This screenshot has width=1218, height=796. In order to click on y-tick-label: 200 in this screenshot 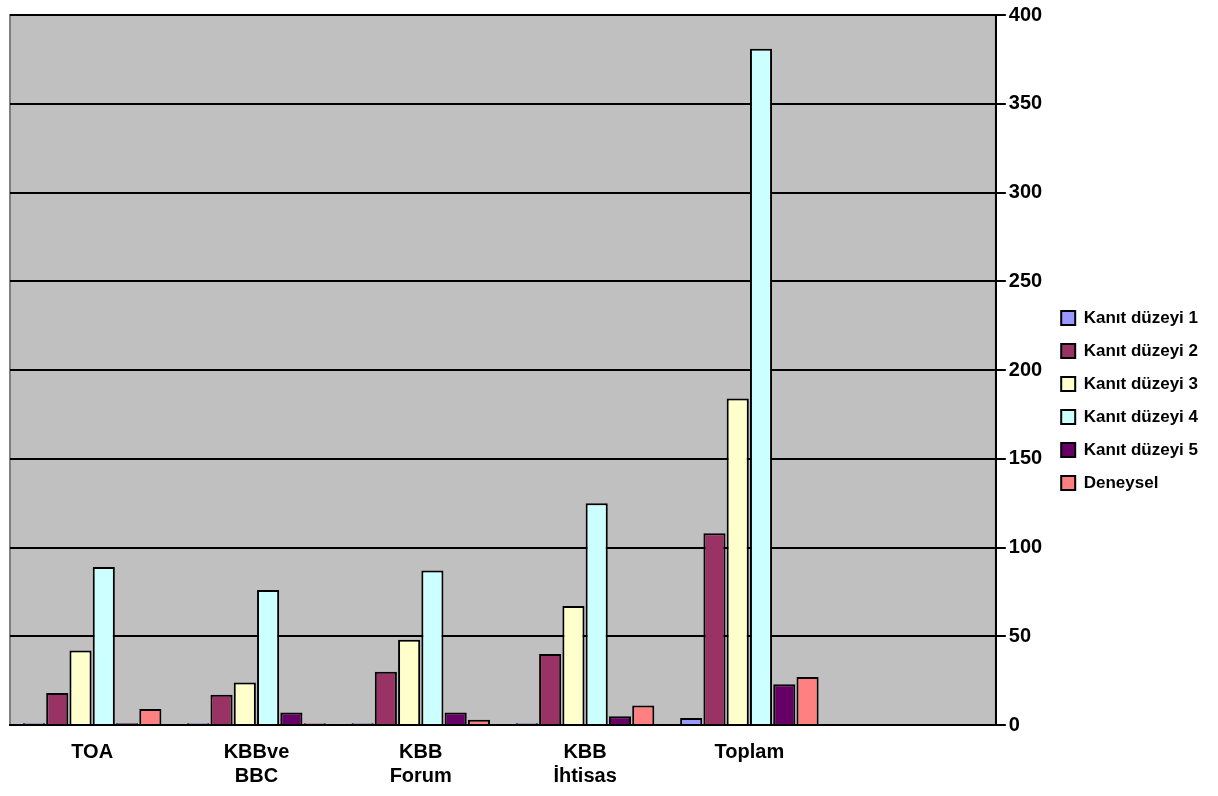, I will do `click(1025, 368)`.